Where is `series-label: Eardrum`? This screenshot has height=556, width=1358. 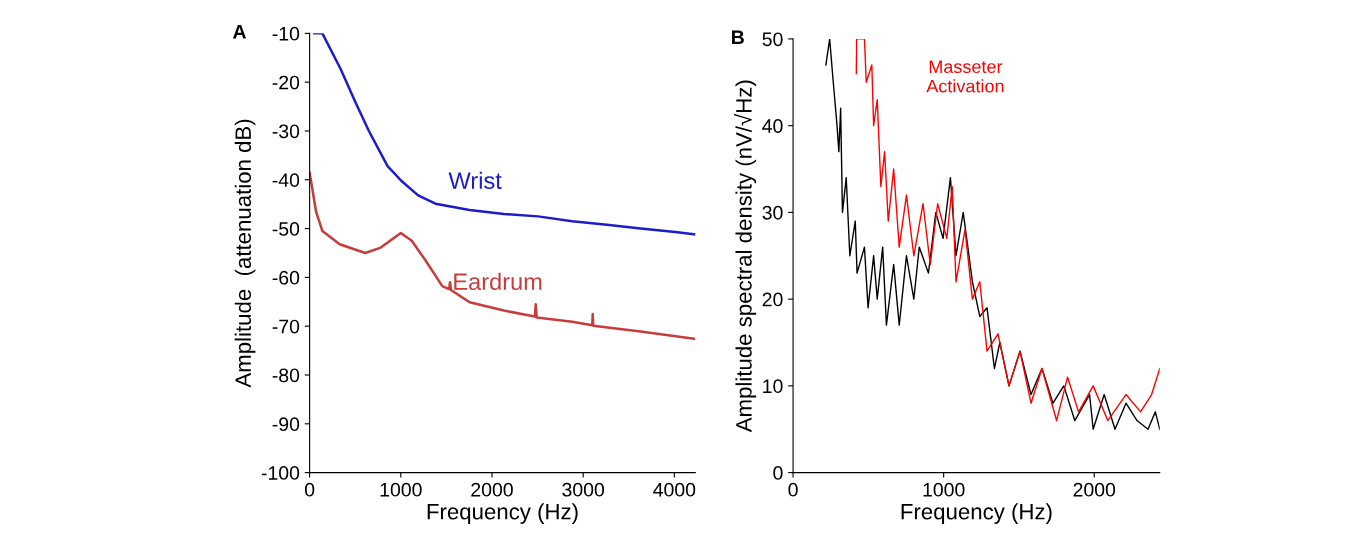 series-label: Eardrum is located at coordinates (498, 281).